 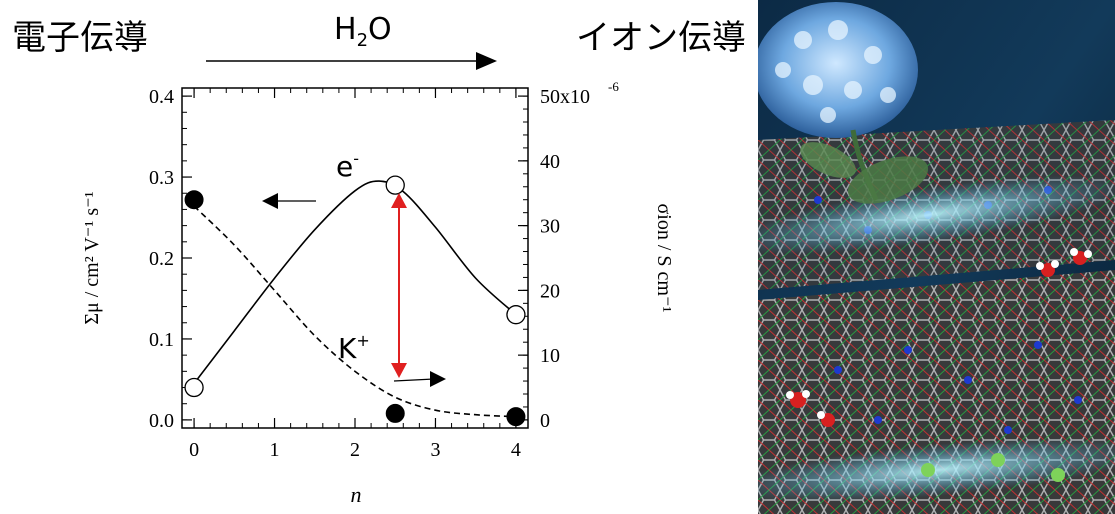 I want to click on water-direction-arrow, so click(x=351, y=61).